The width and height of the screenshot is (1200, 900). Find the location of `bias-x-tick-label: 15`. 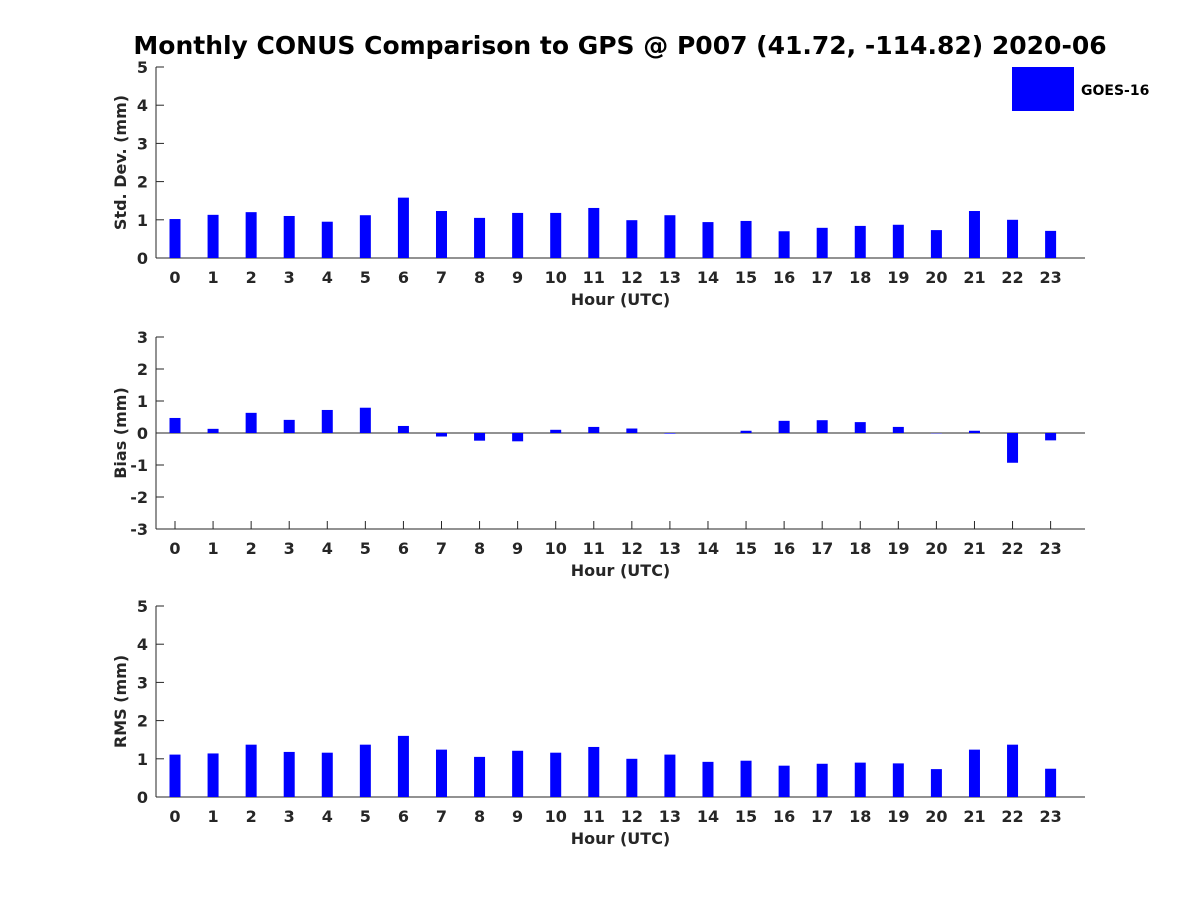

bias-x-tick-label: 15 is located at coordinates (746, 548).